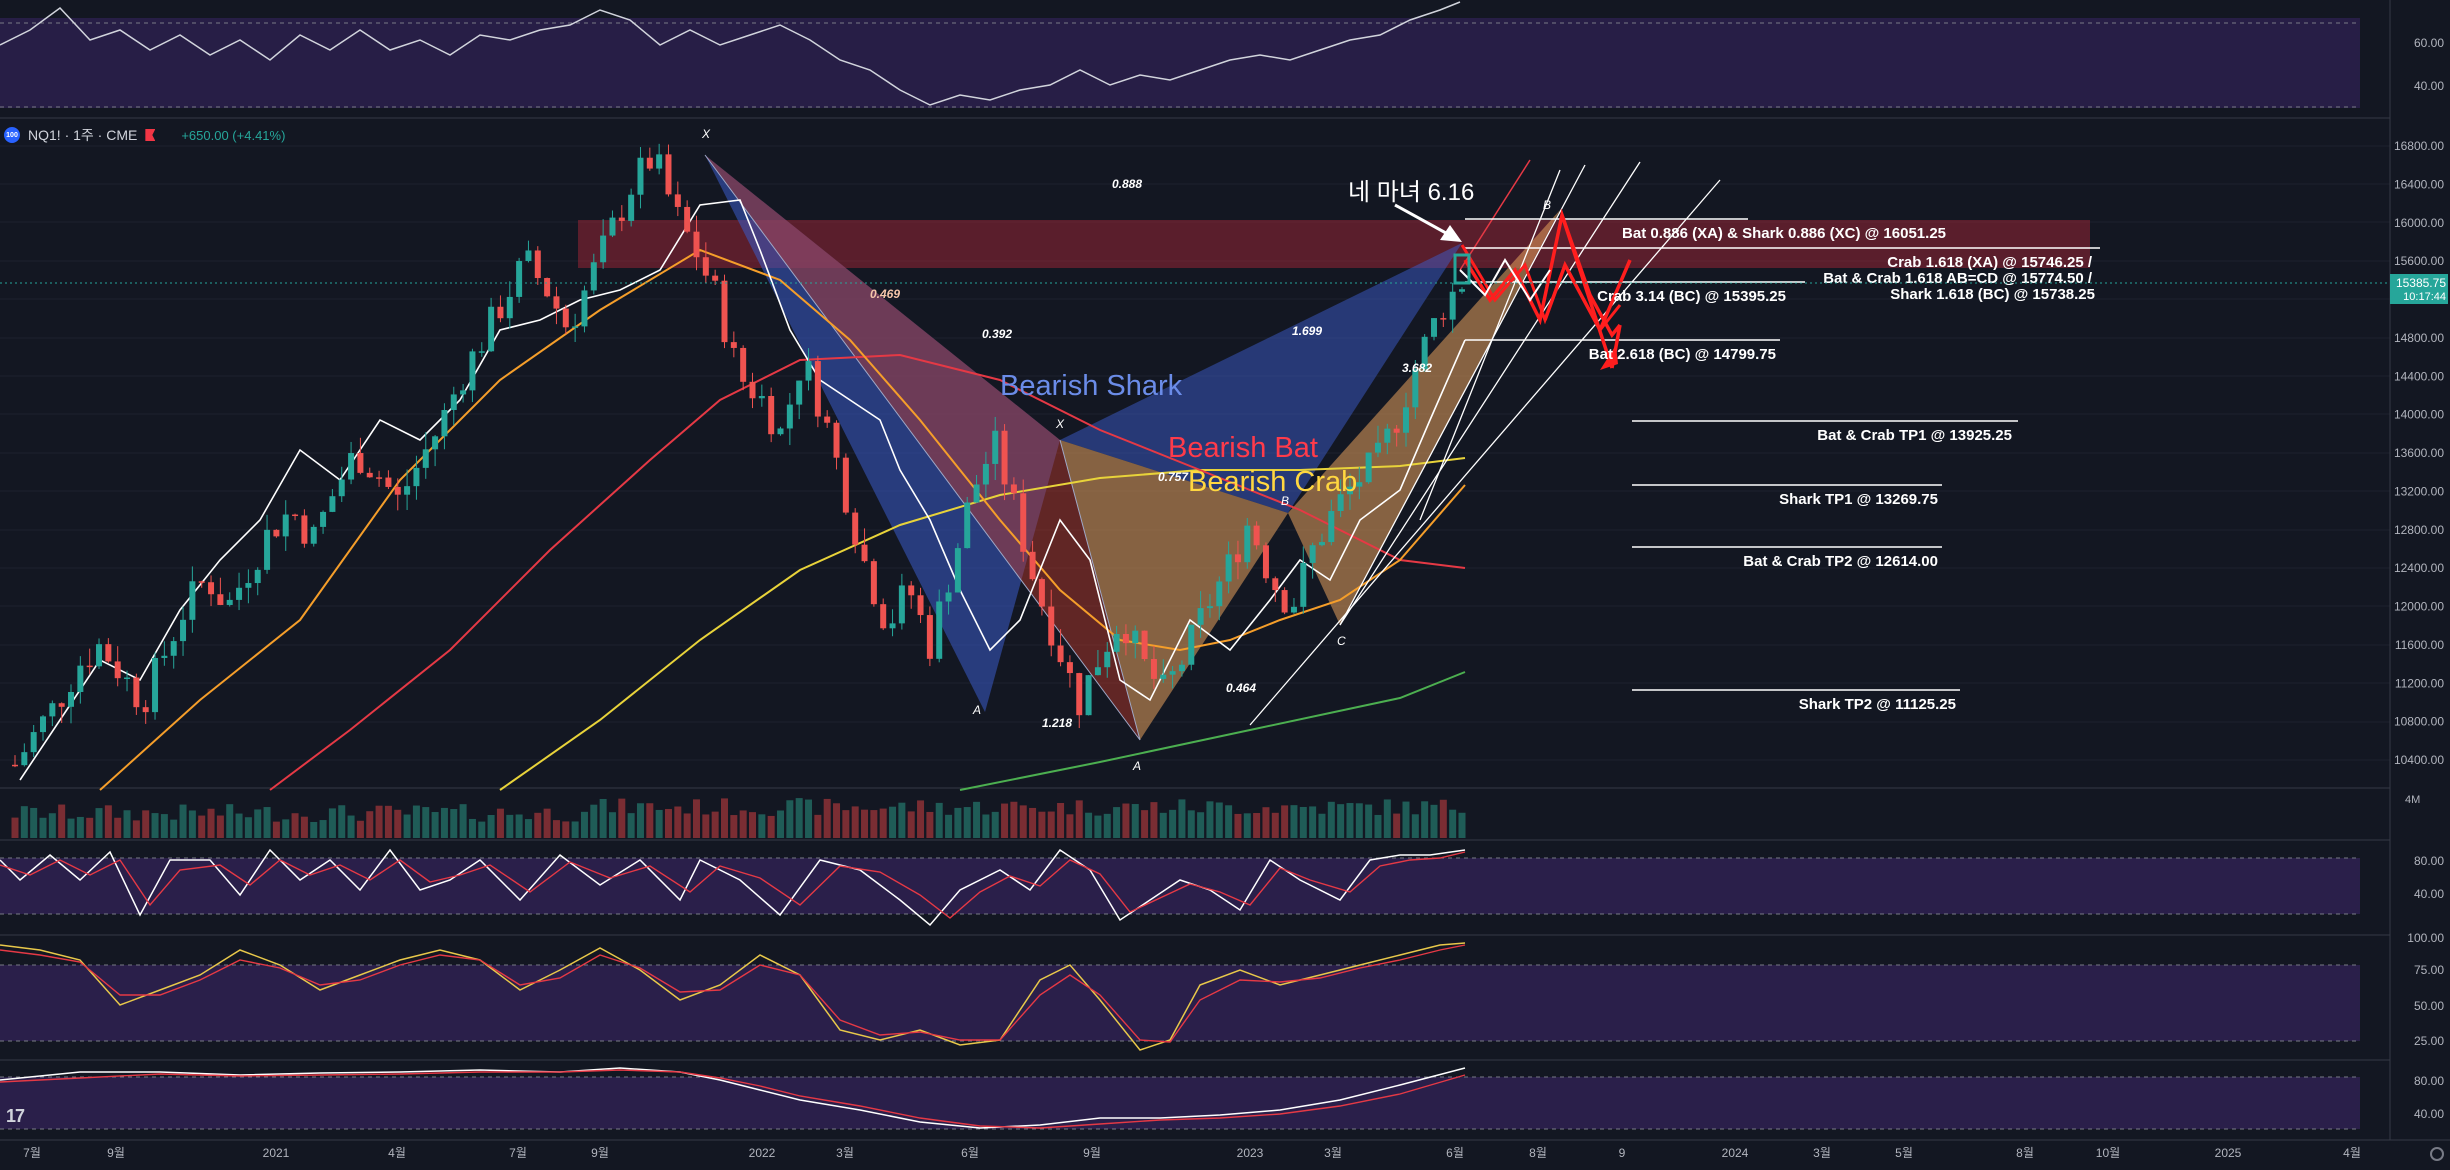 This screenshot has width=2450, height=1170. What do you see at coordinates (32, 1153) in the screenshot?
I see `time-tick: 7월` at bounding box center [32, 1153].